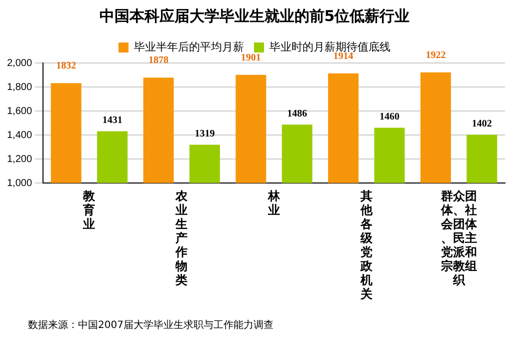 The image size is (515, 348). Describe the element at coordinates (89, 210) in the screenshot. I see `x-tick-label: 教育业` at that location.